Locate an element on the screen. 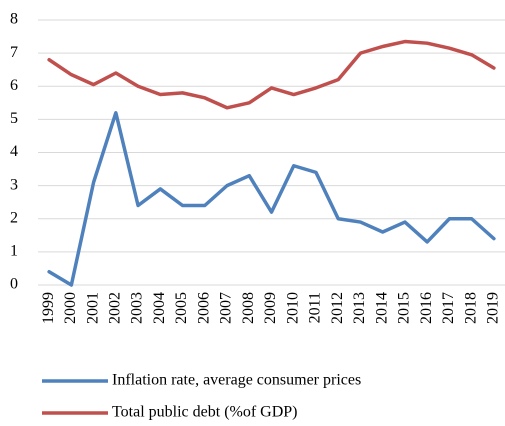 The height and width of the screenshot is (426, 505). x-tick-label: 2000 is located at coordinates (70, 308).